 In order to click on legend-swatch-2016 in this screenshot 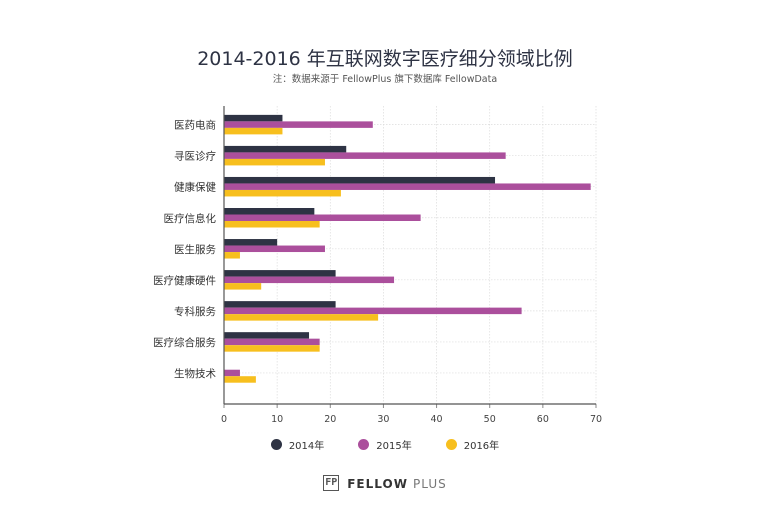, I will do `click(451, 444)`.